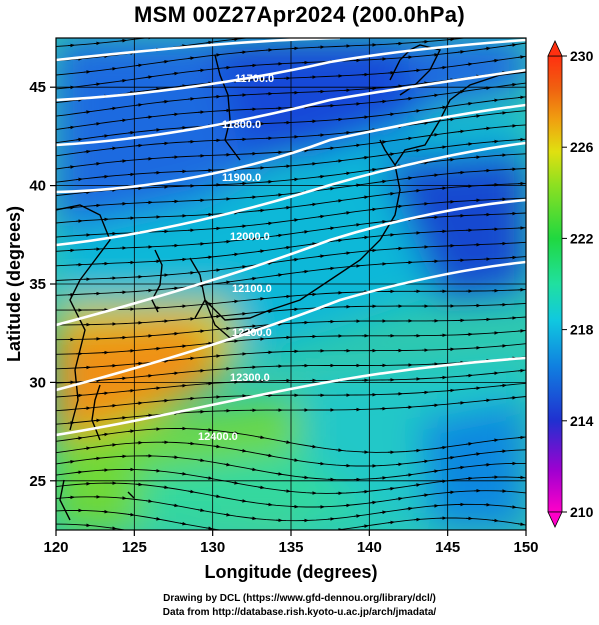 This screenshot has width=599, height=625. Describe the element at coordinates (525, 547) in the screenshot. I see `x-tick-label: 150` at that location.